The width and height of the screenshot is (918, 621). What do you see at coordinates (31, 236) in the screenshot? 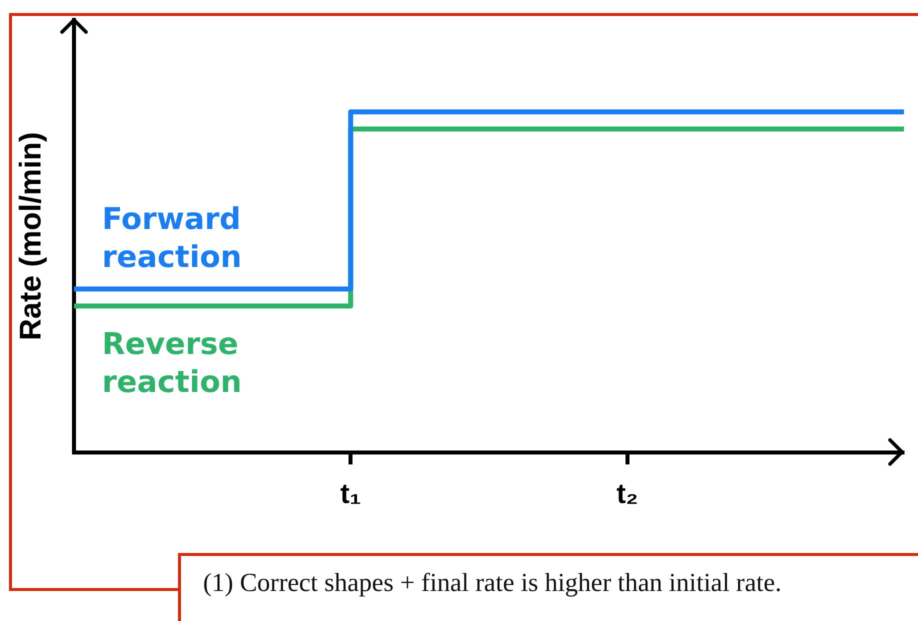
I see `y-axis-title: Rate (mol/min)` at bounding box center [31, 236].